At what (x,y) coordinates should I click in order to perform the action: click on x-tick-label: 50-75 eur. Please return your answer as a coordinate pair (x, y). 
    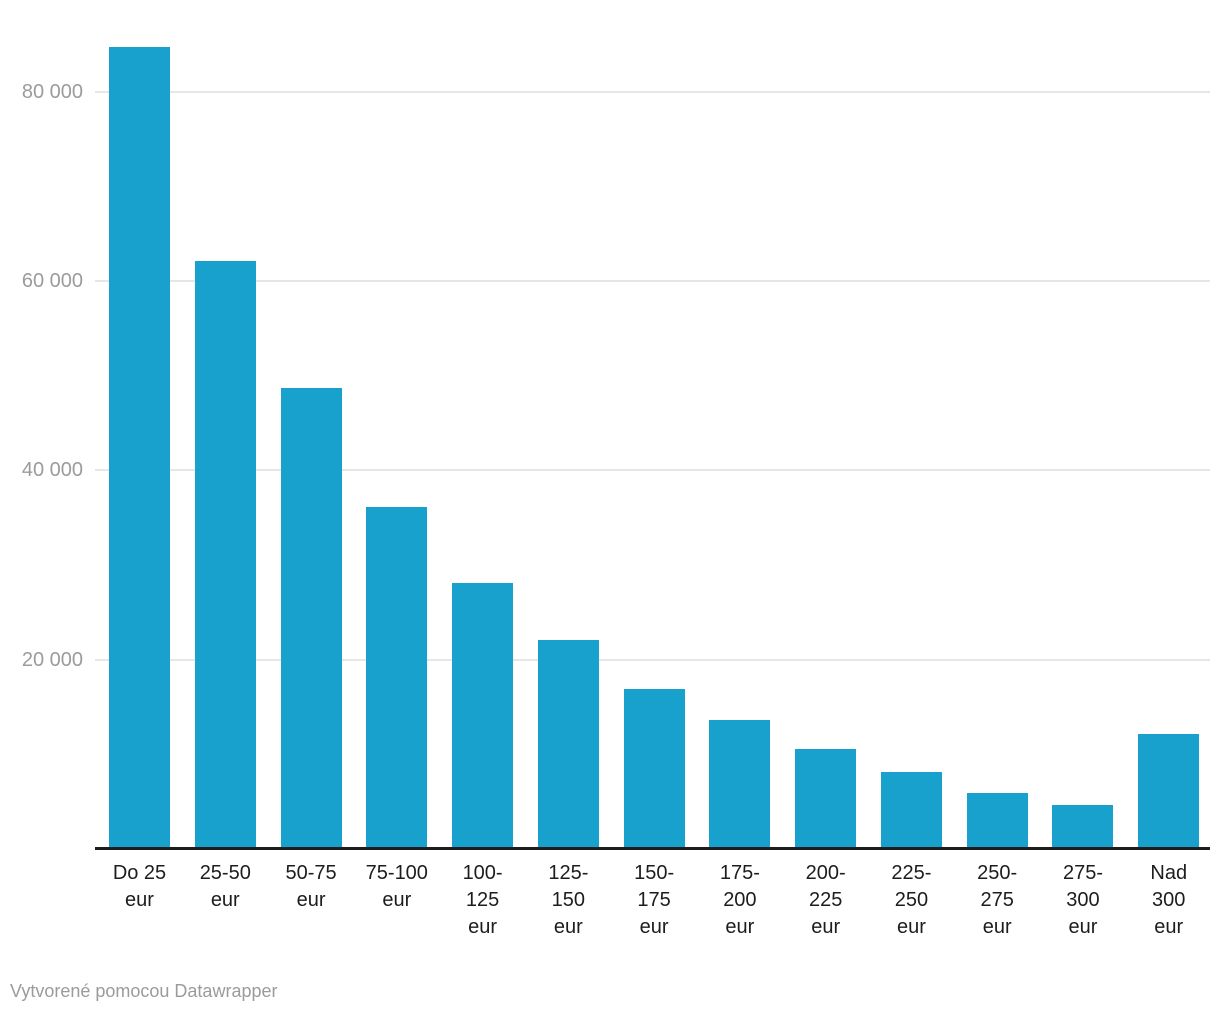
    Looking at the image, I should click on (311, 886).